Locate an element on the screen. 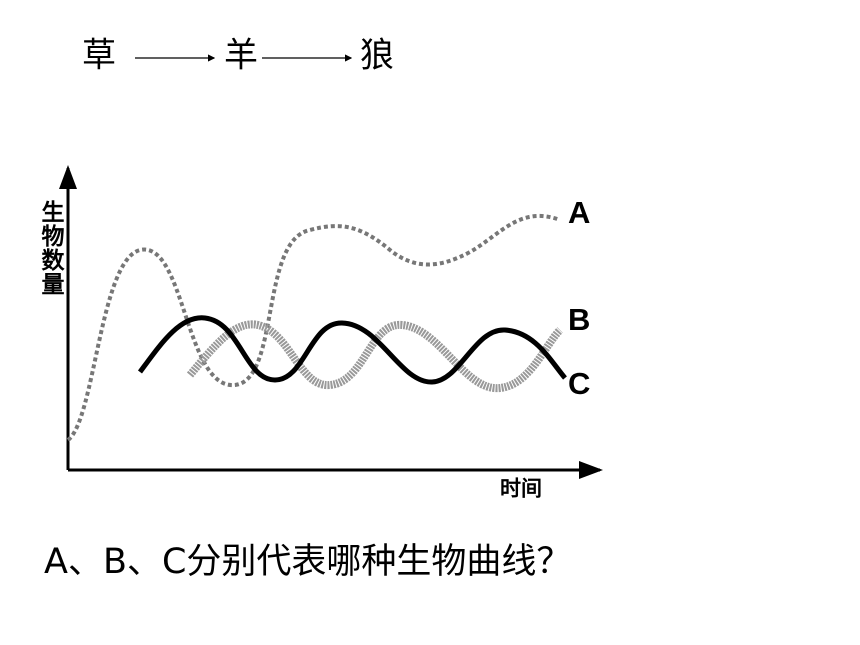 This screenshot has width=860, height=645. y-axis-label: 生物数量 is located at coordinates (50, 248).